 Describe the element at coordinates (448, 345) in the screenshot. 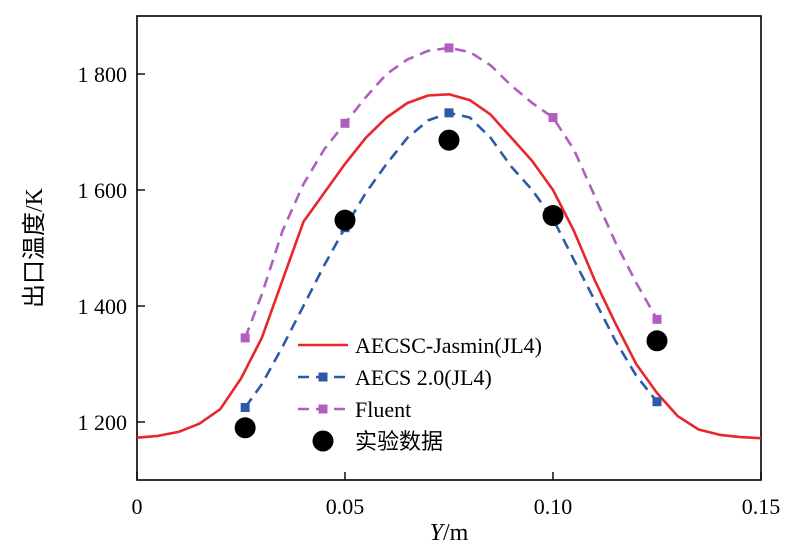

I see `legend-label: AECSC-Jasmin(JL4)` at that location.